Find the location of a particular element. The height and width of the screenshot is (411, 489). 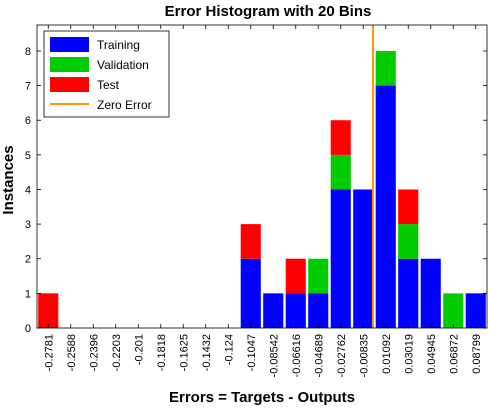

x-axis-label: Errors = Targets - Outputs is located at coordinates (262, 397).